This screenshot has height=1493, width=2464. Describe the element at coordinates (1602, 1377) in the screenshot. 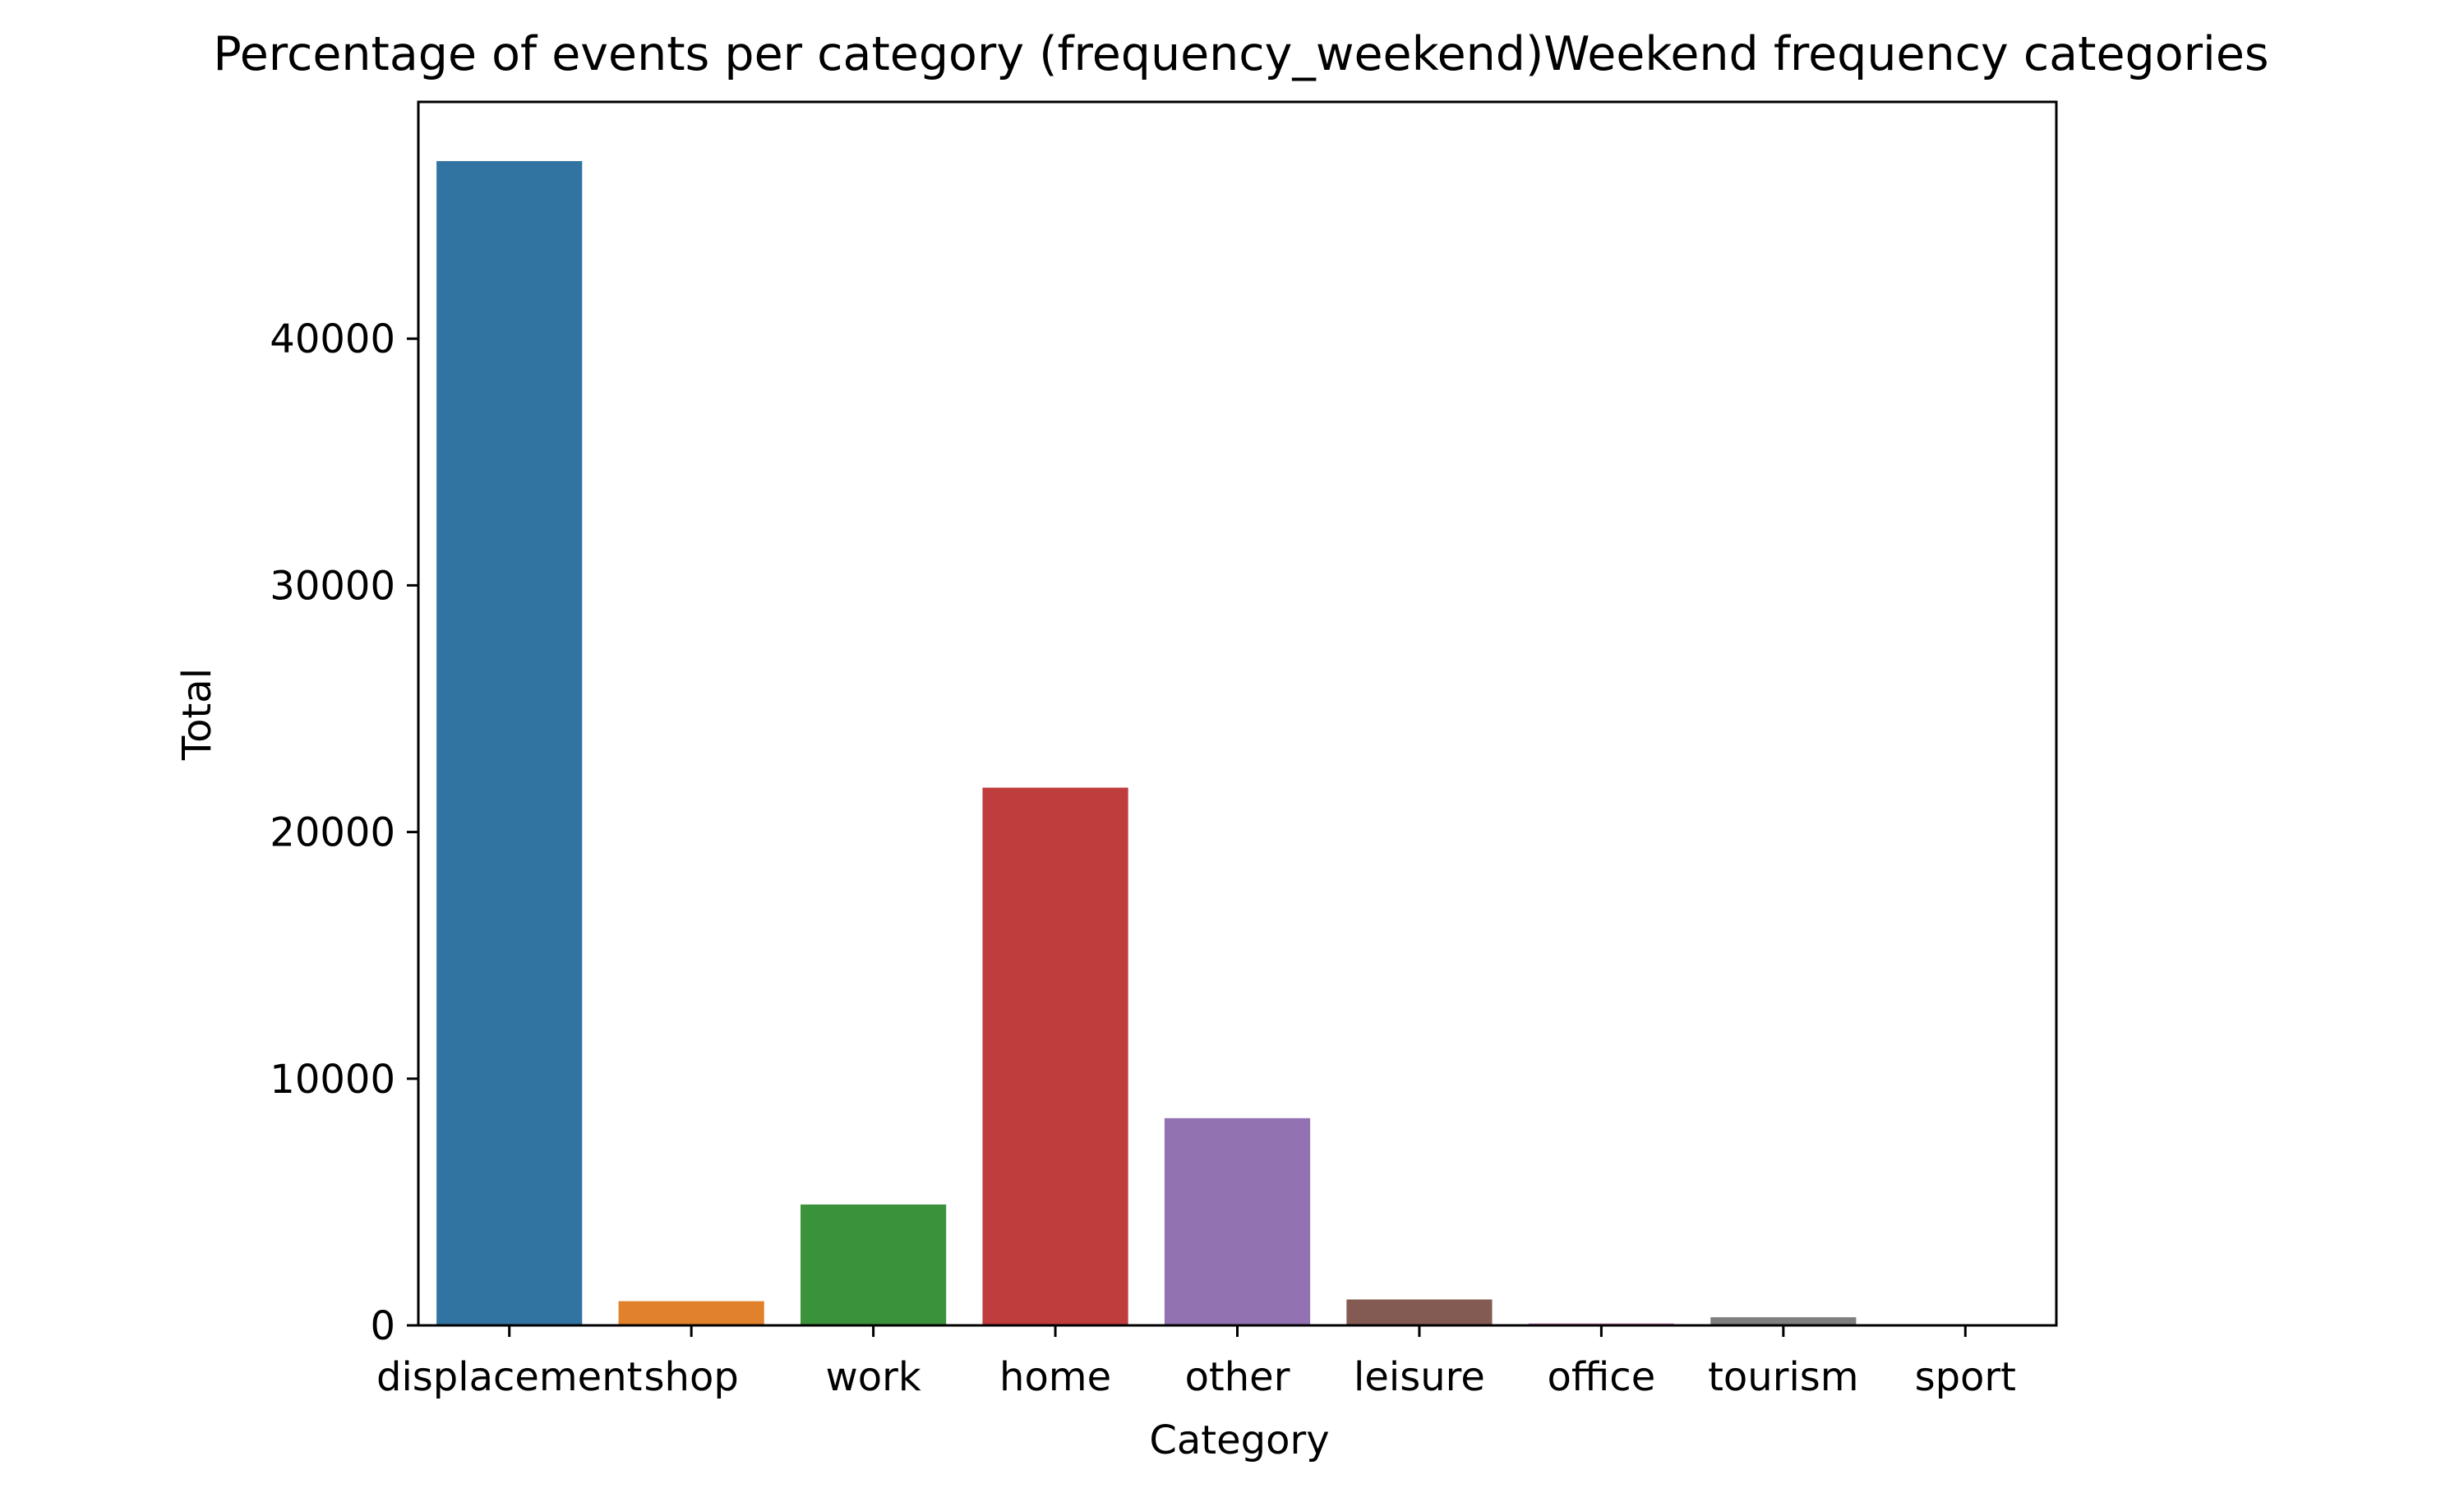

I see `x-tick-label: office` at that location.